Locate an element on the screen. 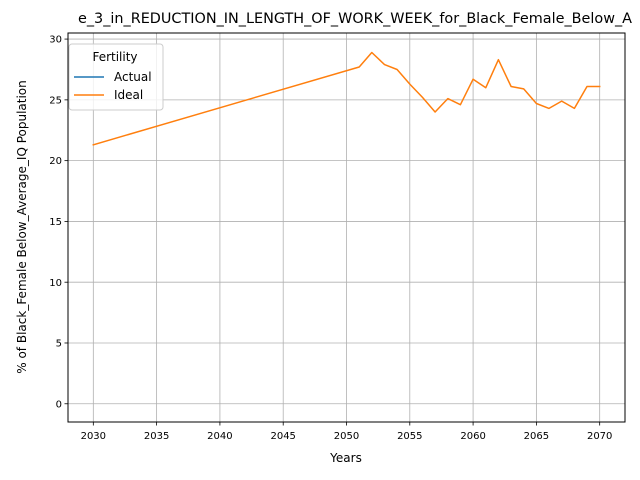 The image size is (640, 480). y-tick-label: 5 is located at coordinates (59, 344).